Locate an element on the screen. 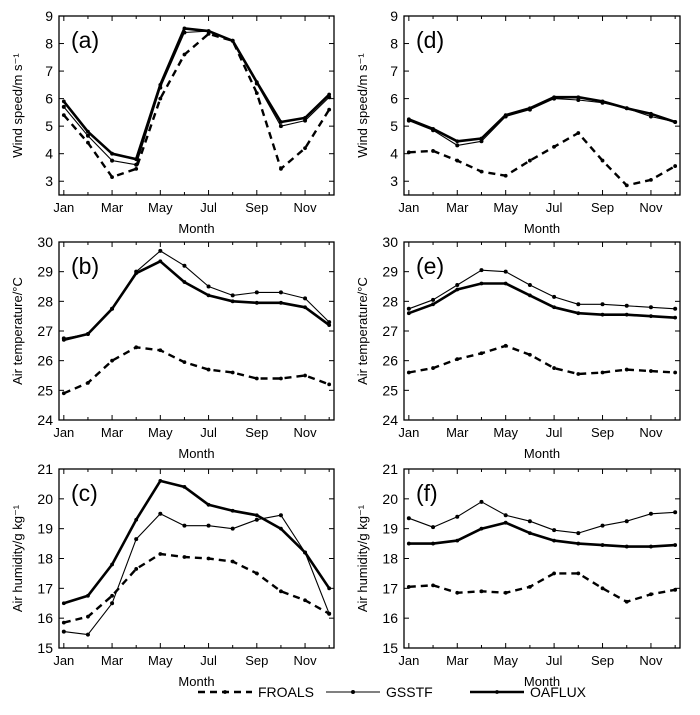 Image resolution: width=700 pixels, height=715 pixels. y-tick-label: 6 is located at coordinates (49, 99).